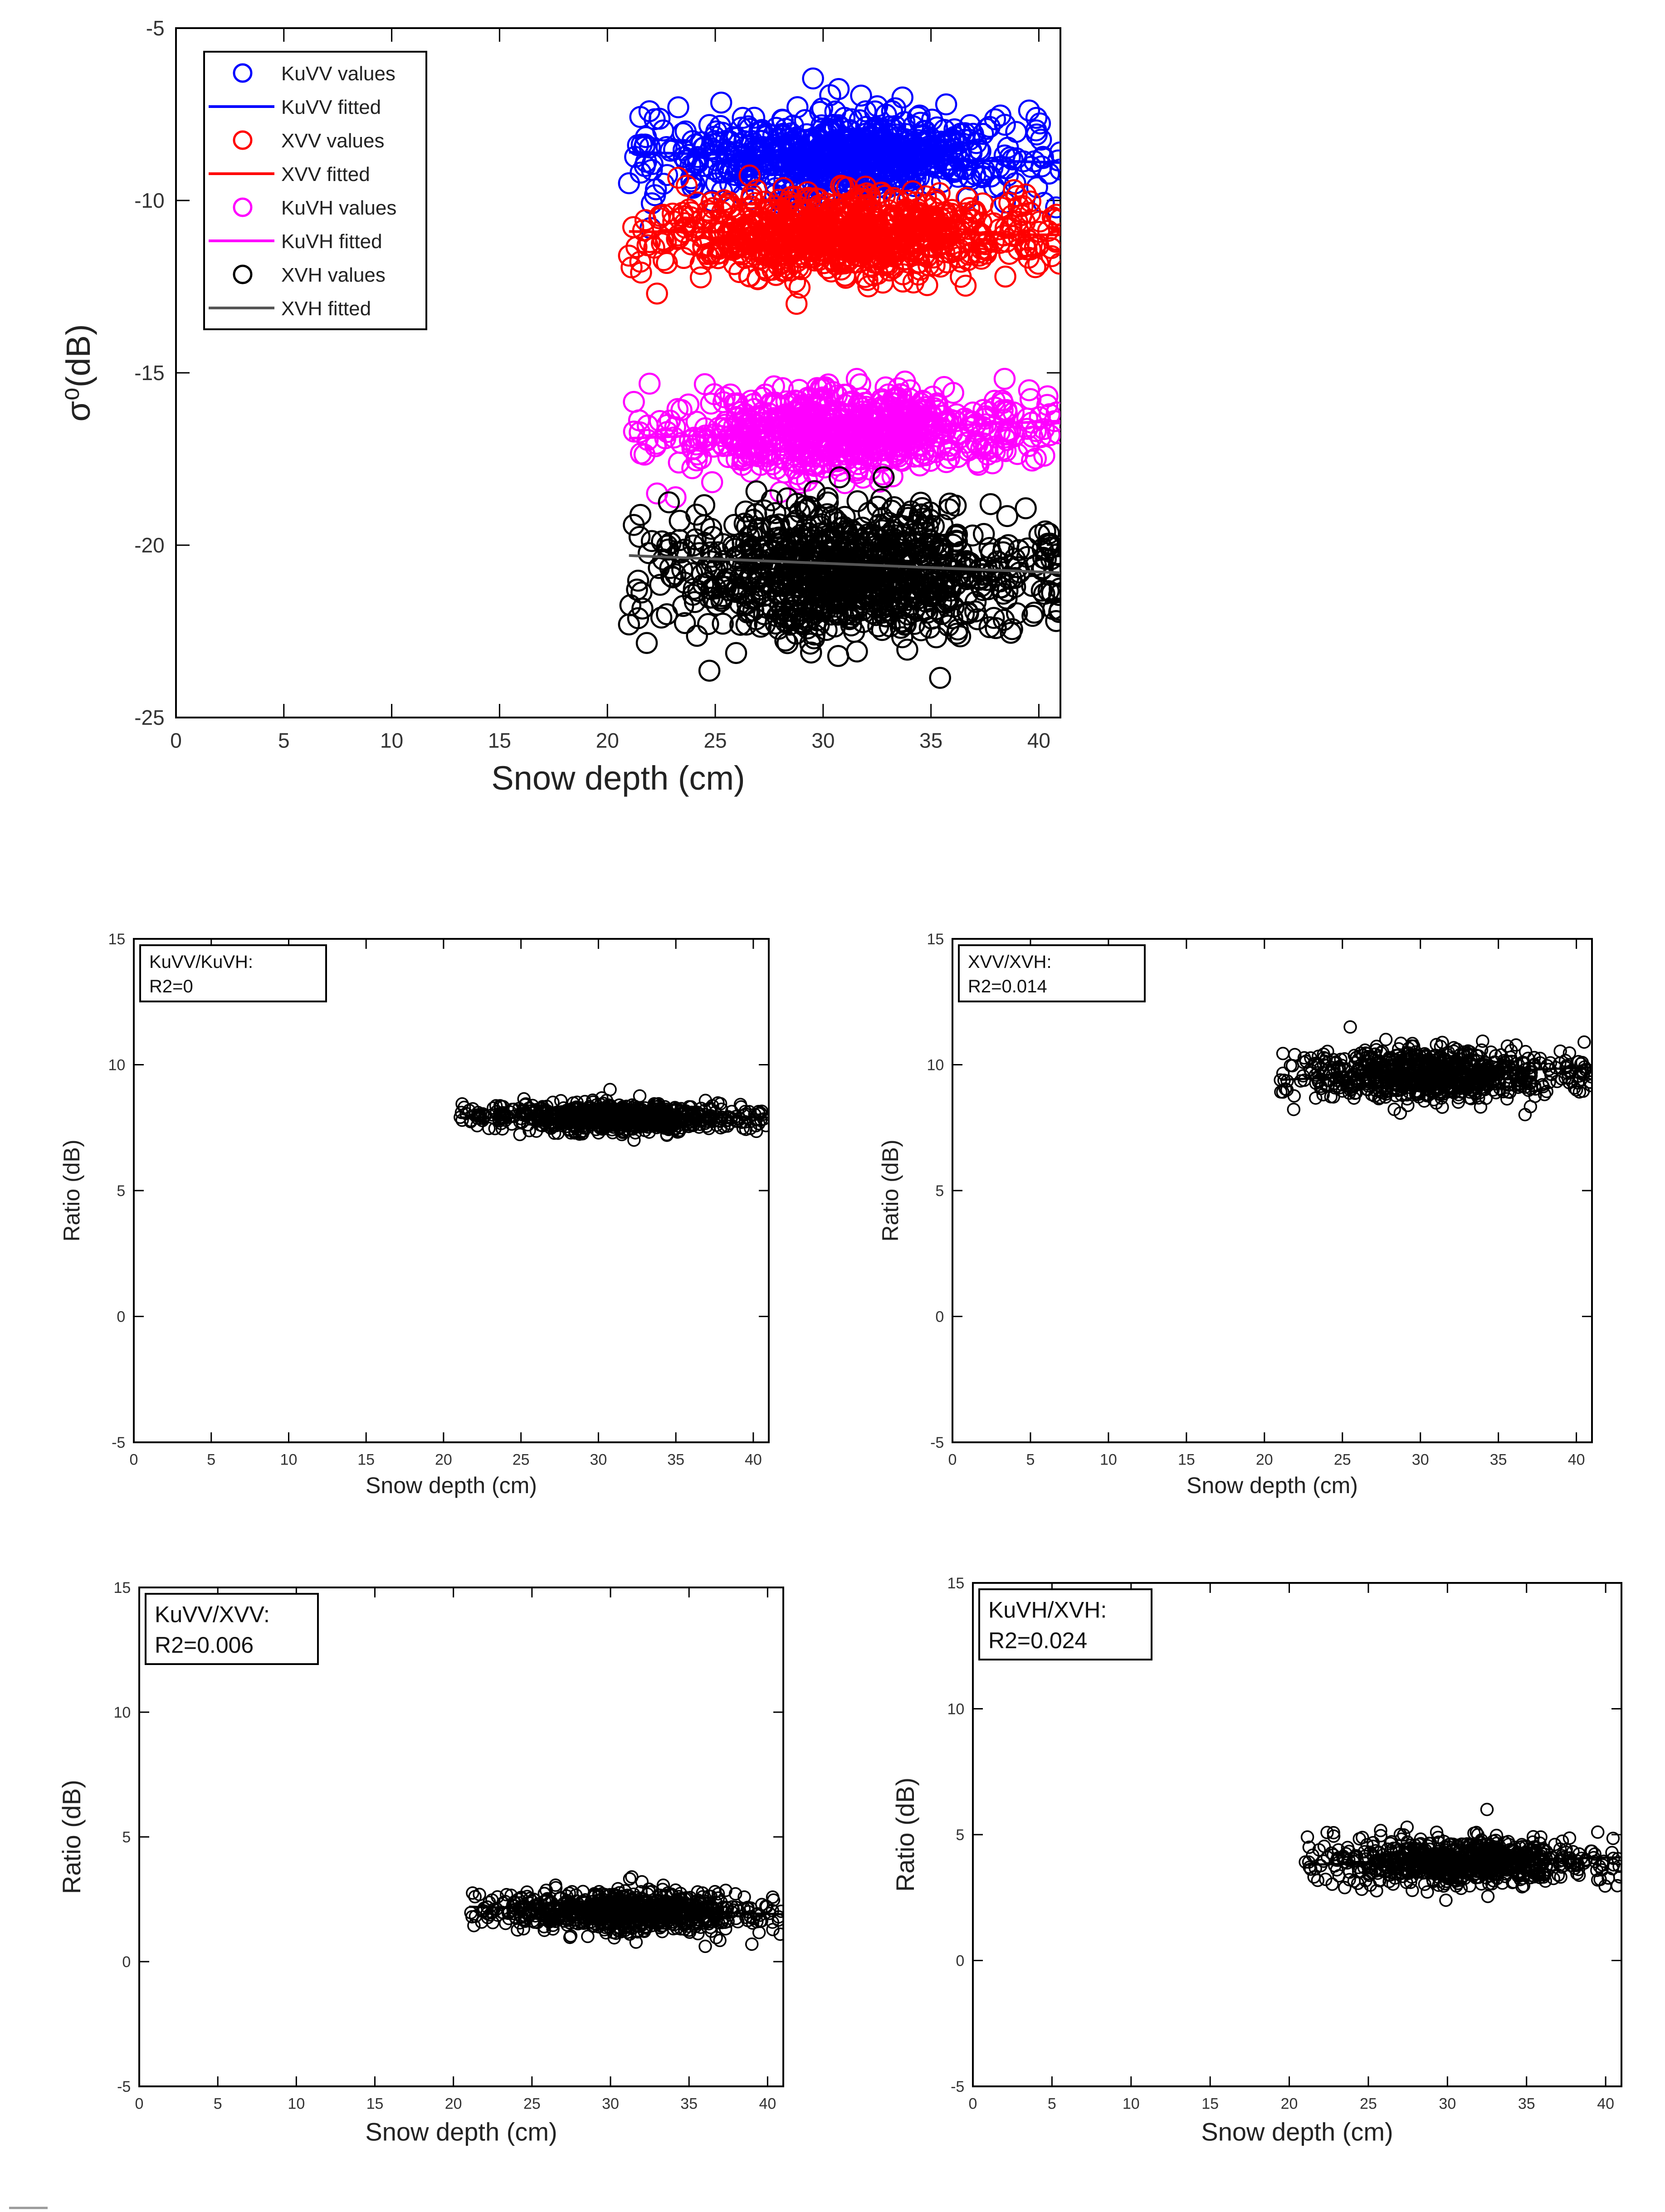 The height and width of the screenshot is (2212, 1665). What do you see at coordinates (116, 939) in the screenshot?
I see `y-tick-label: 15` at bounding box center [116, 939].